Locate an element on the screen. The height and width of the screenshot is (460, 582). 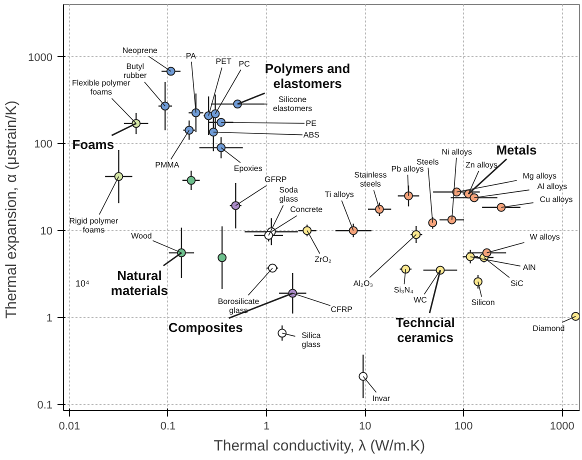
annotation: WC is located at coordinates (421, 300).